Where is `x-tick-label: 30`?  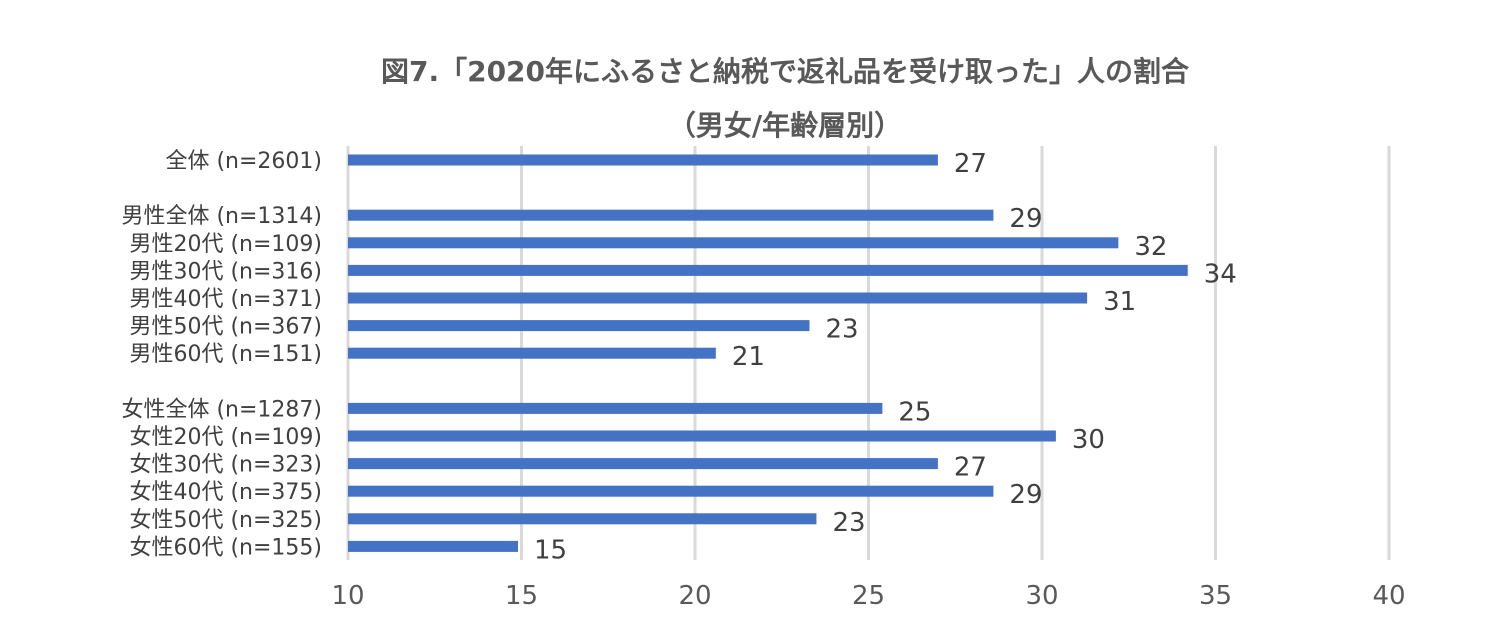 x-tick-label: 30 is located at coordinates (1041, 596).